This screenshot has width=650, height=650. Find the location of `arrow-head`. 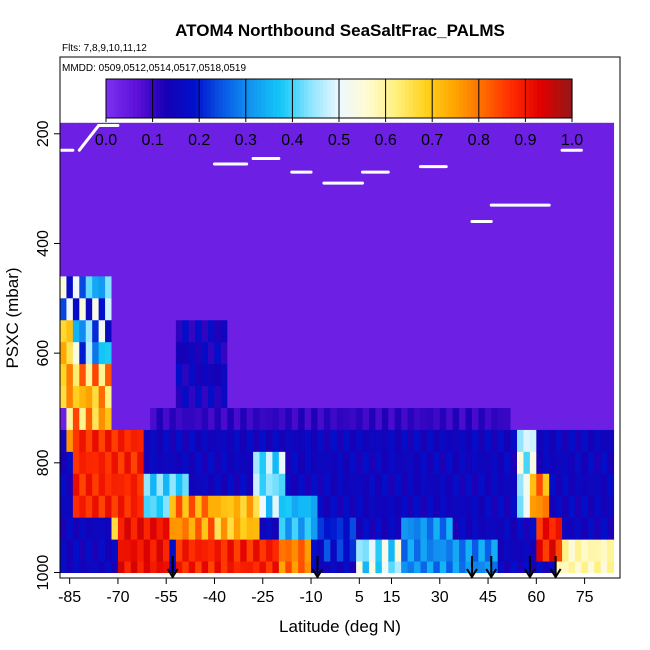

arrow-head is located at coordinates (491, 573).